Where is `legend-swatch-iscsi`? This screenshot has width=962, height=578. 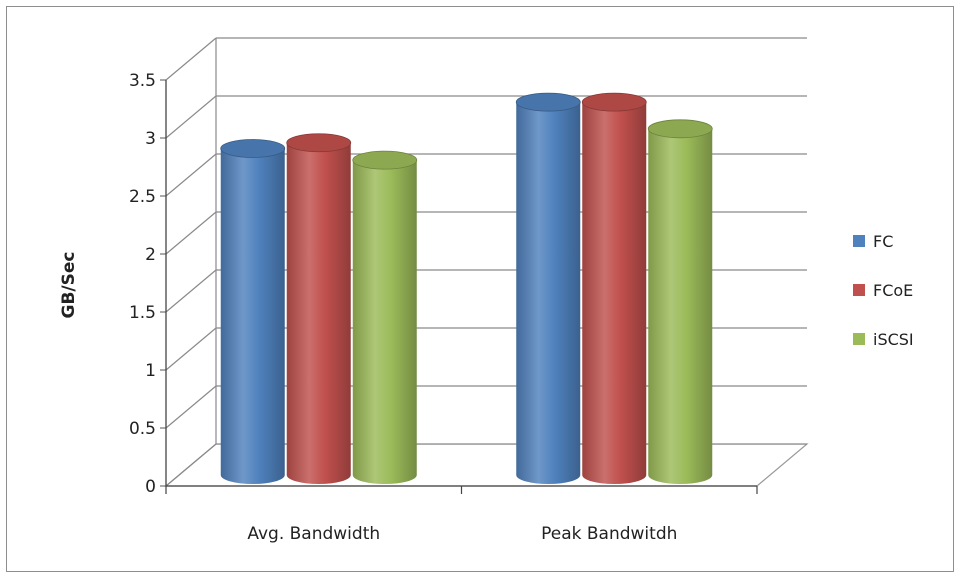 legend-swatch-iscsi is located at coordinates (859, 339).